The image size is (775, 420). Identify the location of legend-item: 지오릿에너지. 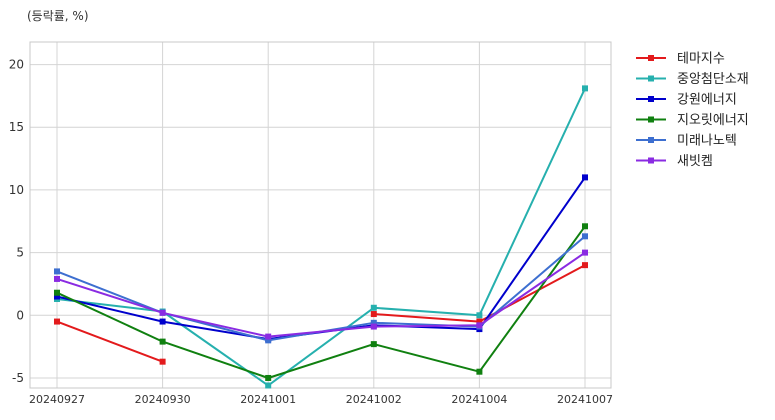
(692, 120).